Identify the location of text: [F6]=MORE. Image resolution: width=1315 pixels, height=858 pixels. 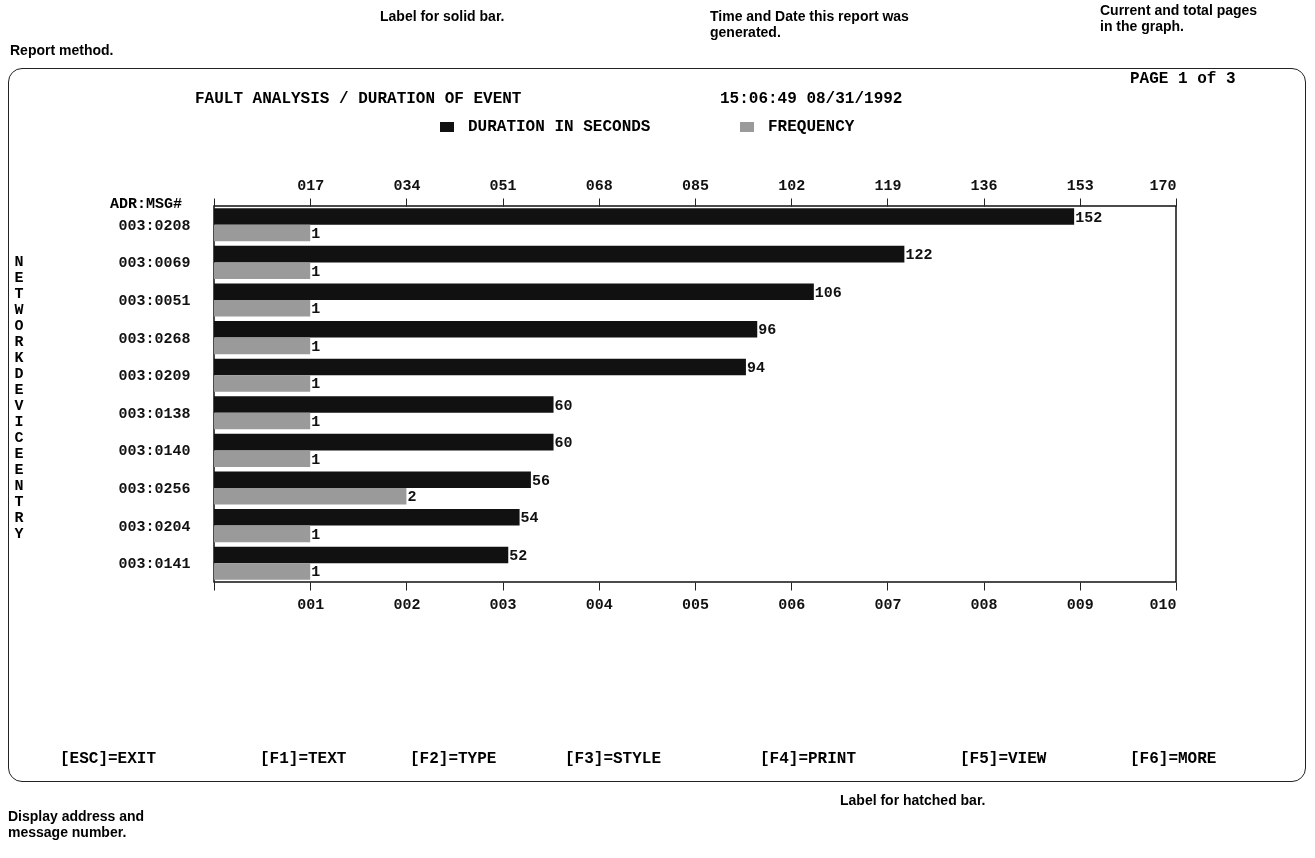
(1173, 759).